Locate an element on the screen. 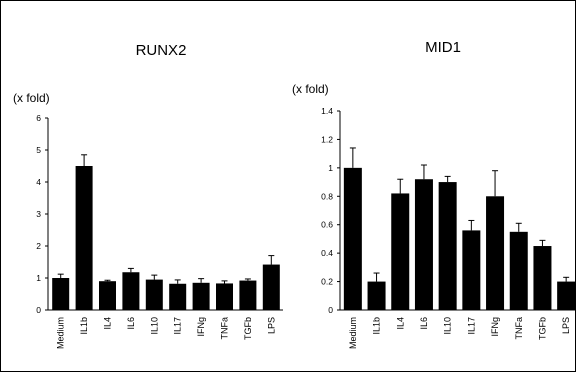 The height and width of the screenshot is (376, 576). y-tick-label: 0.8 is located at coordinates (327, 196).